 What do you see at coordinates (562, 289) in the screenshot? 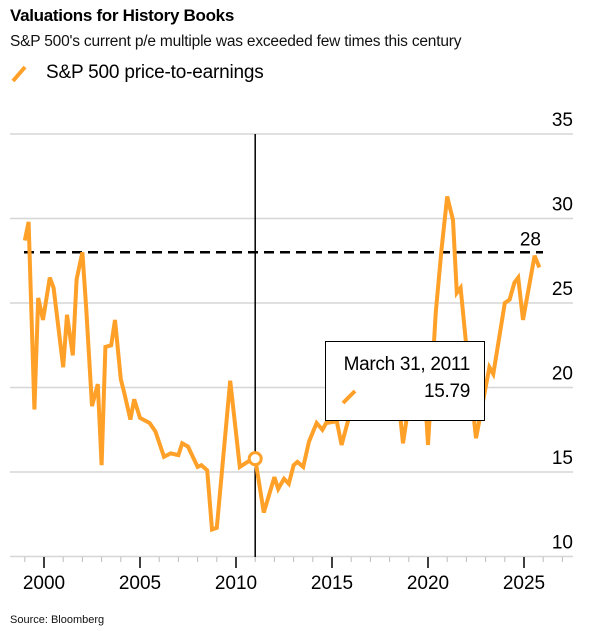
I see `y-tick-label-25: 25` at bounding box center [562, 289].